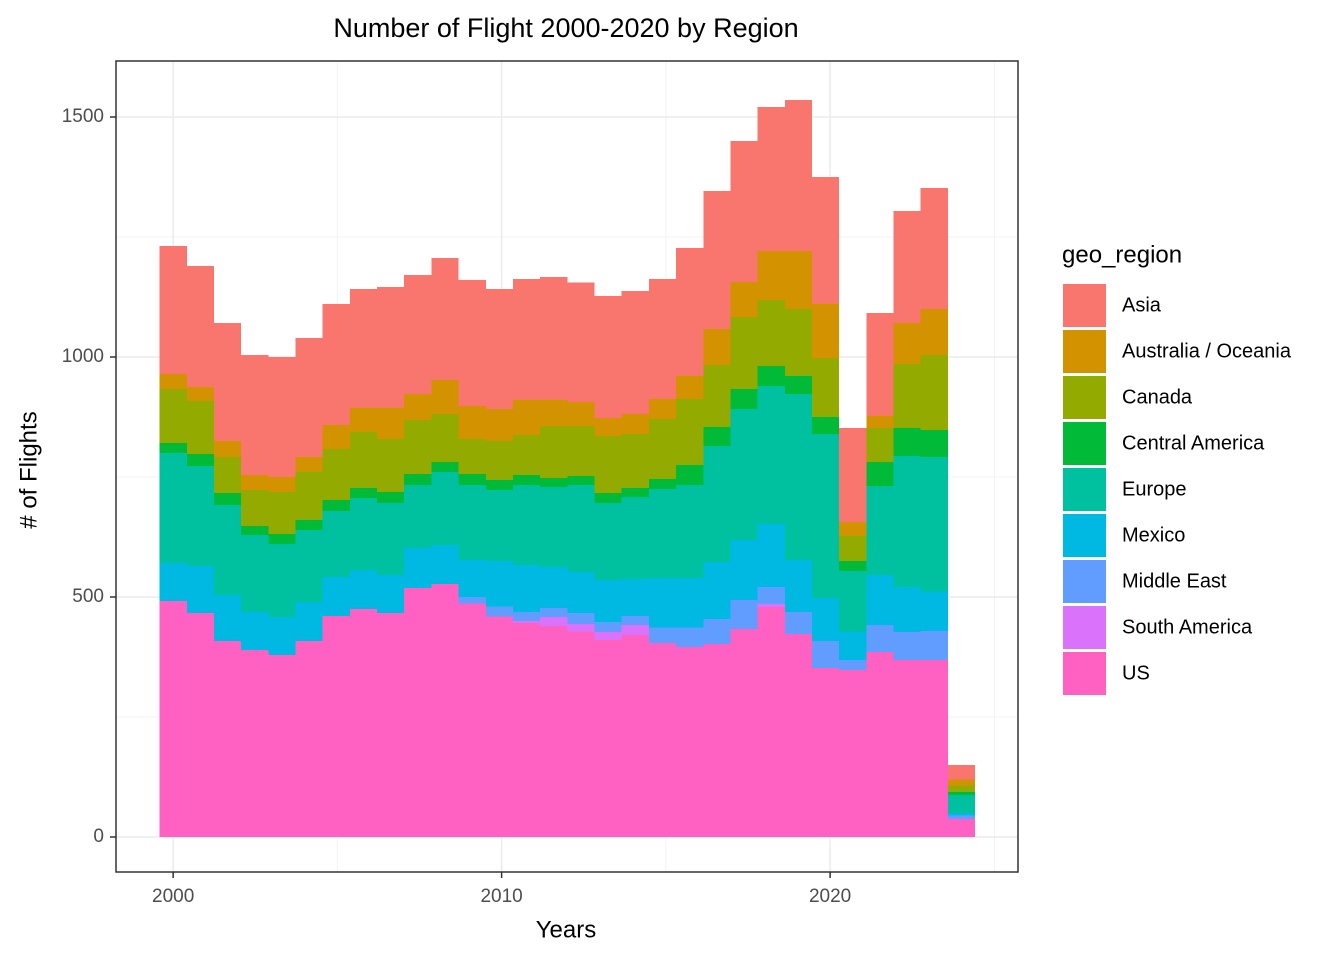 Image resolution: width=1344 pixels, height=960 pixels. What do you see at coordinates (565, 28) in the screenshot?
I see `chart-title: Number of Flight 2000-2020 by Region` at bounding box center [565, 28].